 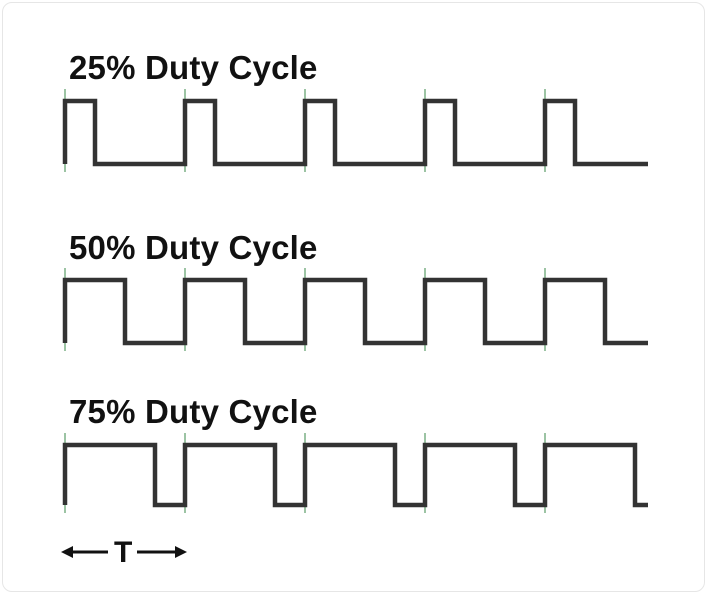 I want to click on period-label: T, so click(x=123, y=552).